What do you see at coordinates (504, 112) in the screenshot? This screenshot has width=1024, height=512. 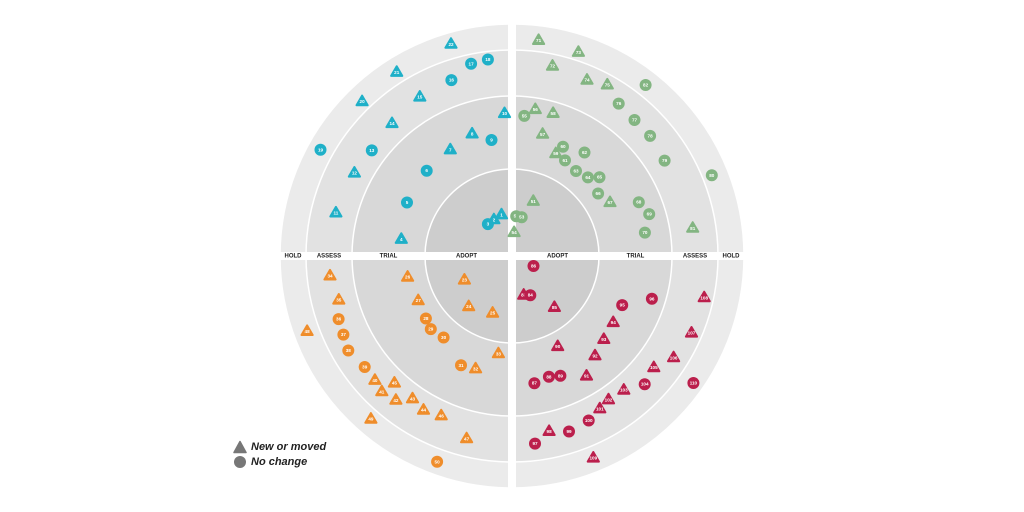 I see `blip-10: 10` at bounding box center [504, 112].